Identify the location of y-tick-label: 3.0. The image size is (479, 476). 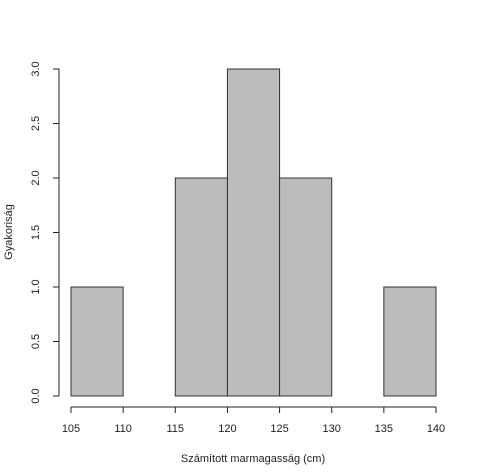
(36, 68).